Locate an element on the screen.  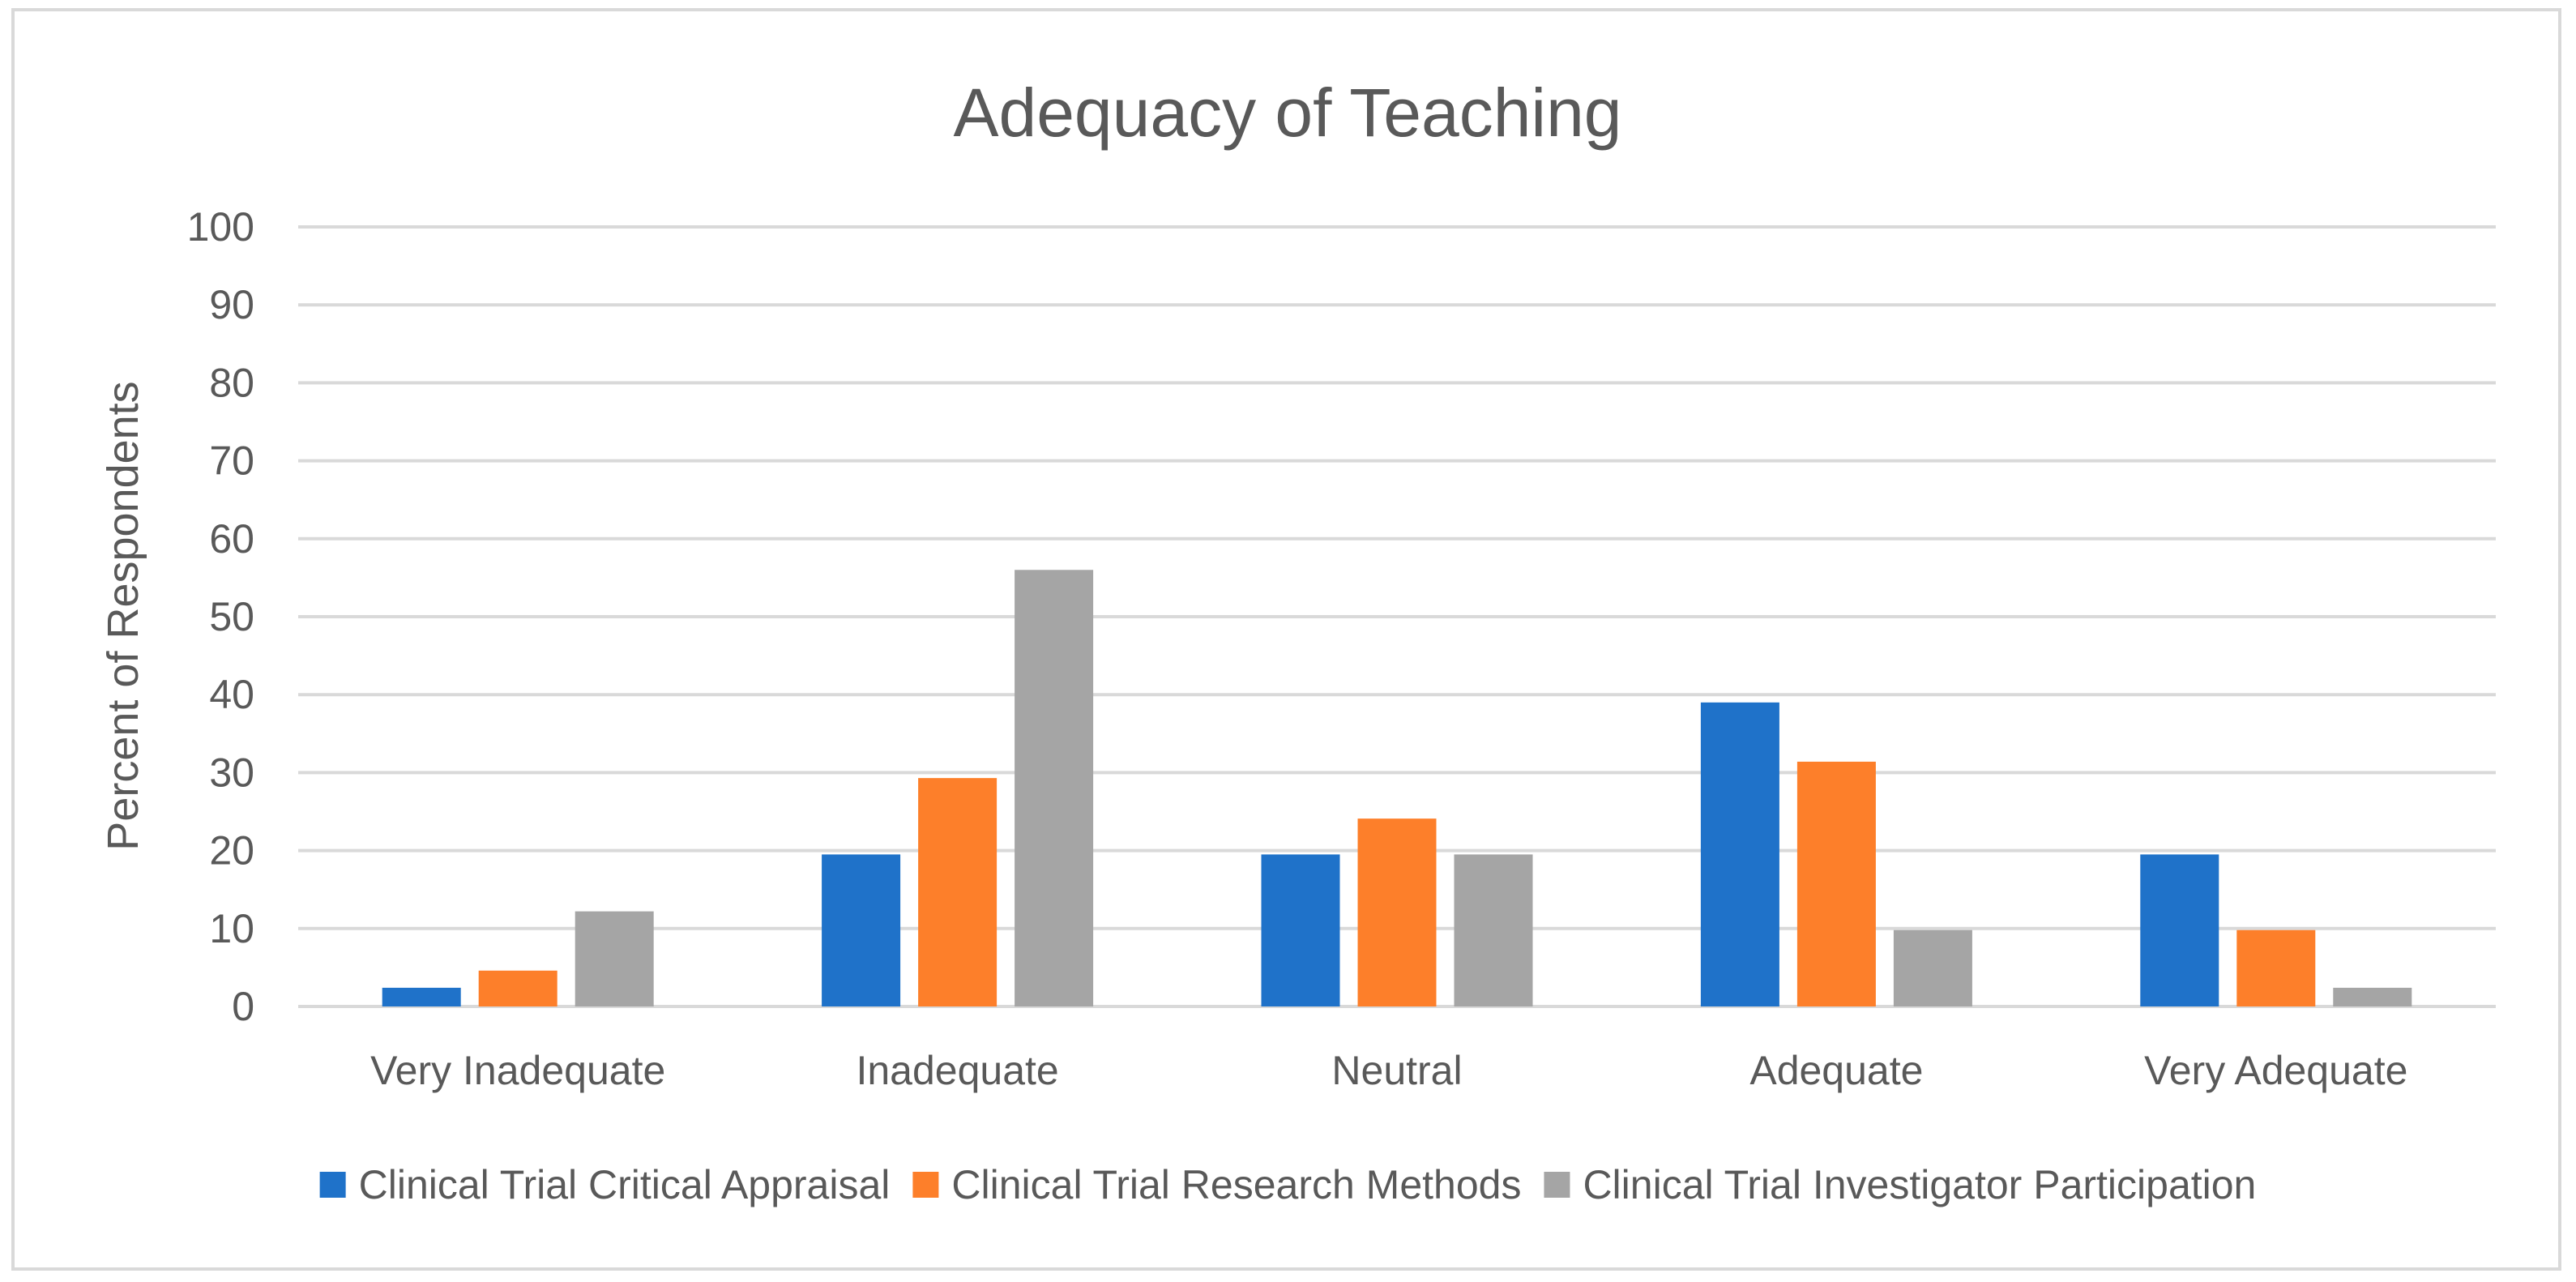
y-tick-label: 30 is located at coordinates (231, 772).